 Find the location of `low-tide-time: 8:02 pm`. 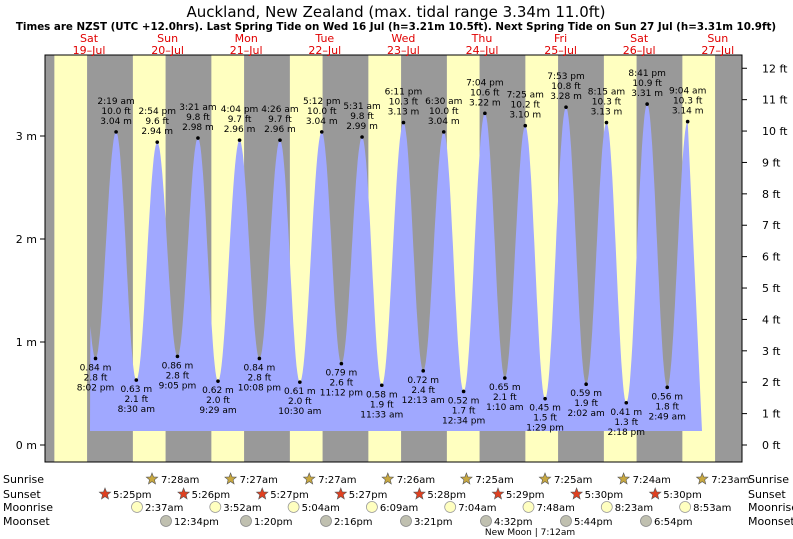

low-tide-time: 8:02 pm is located at coordinates (96, 388).